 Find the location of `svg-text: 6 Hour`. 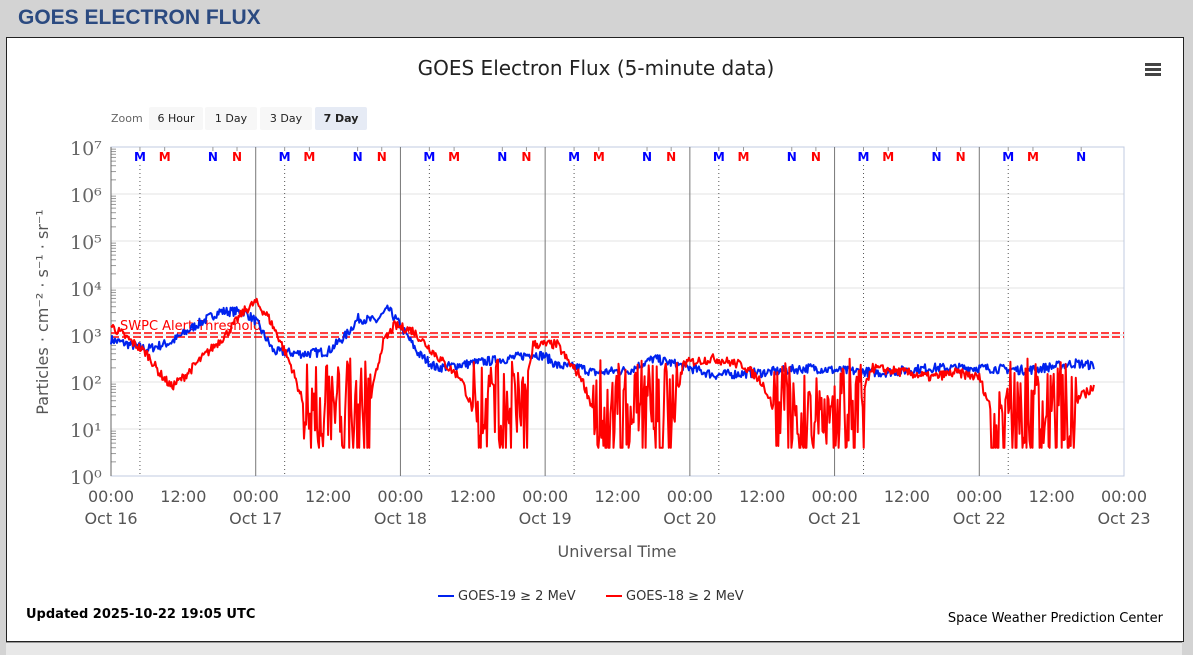

svg-text: 6 Hour is located at coordinates (176, 118).